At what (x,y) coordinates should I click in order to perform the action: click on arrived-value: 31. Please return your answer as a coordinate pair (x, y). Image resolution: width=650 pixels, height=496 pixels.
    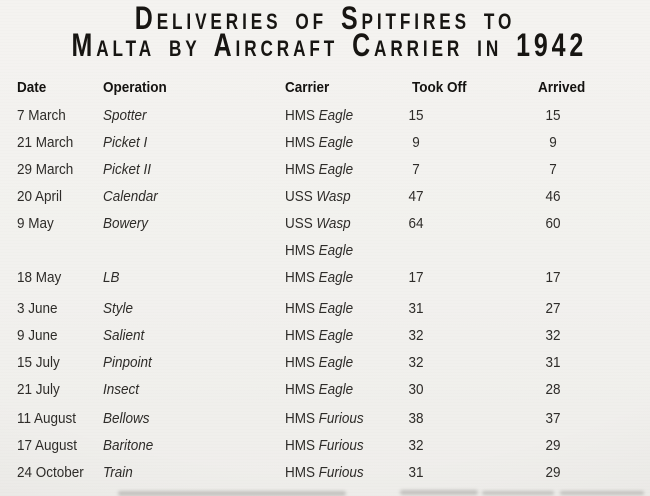
    Looking at the image, I should click on (553, 362).